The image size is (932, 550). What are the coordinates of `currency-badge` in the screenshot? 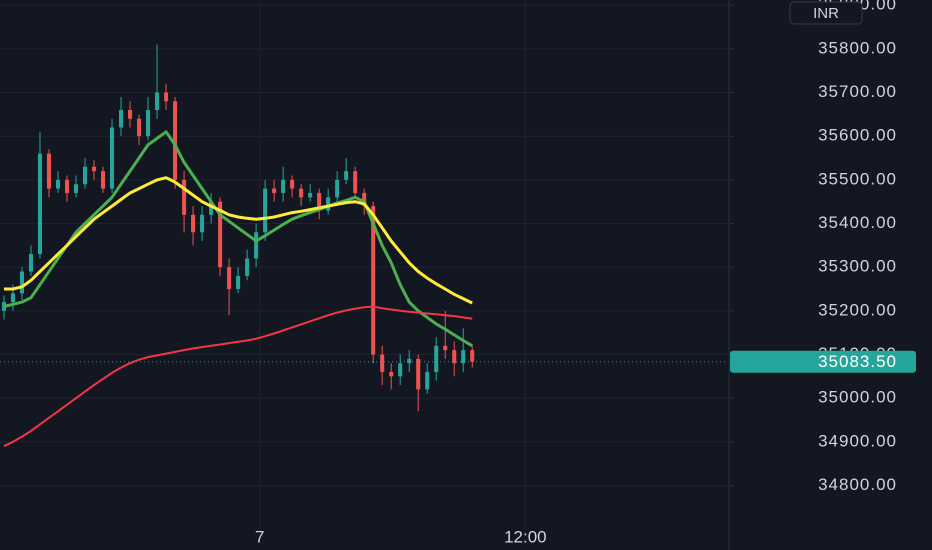 It's located at (826, 13).